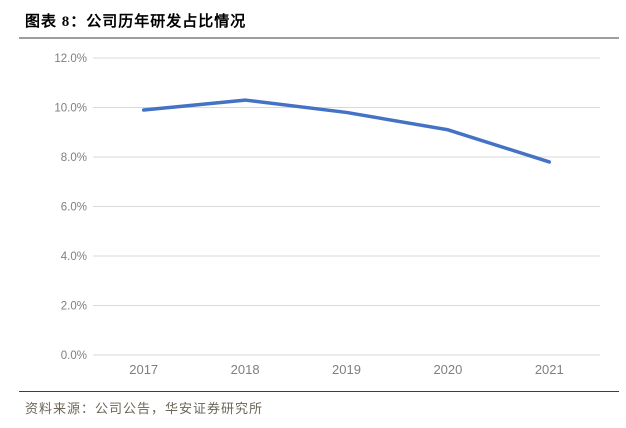  I want to click on x-axis-tick-label: 2019, so click(346, 369).